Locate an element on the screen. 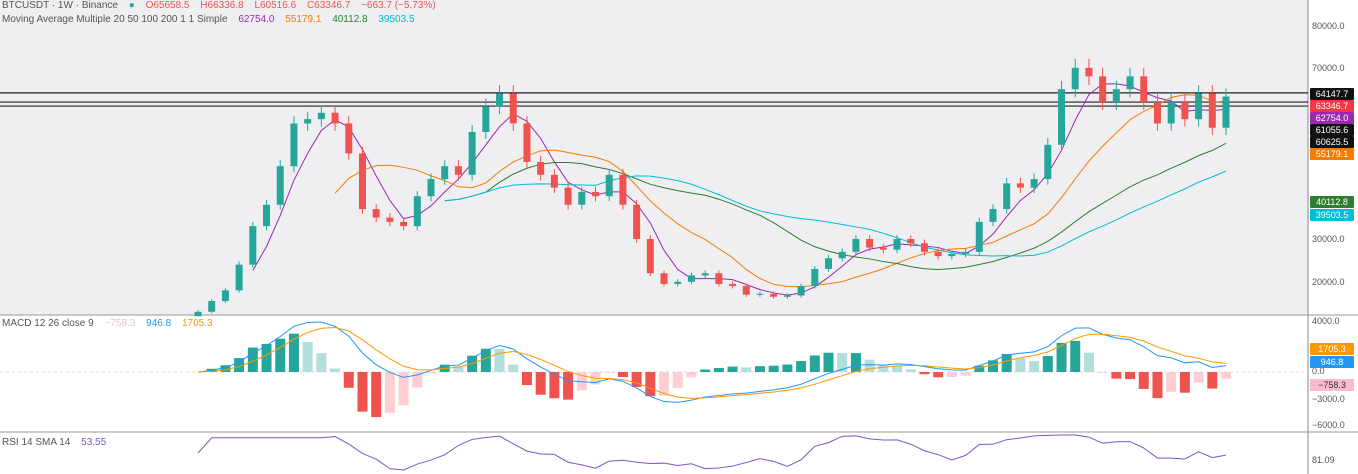 This screenshot has width=1358, height=474. macd-tick: 0.0 is located at coordinates (1318, 371).